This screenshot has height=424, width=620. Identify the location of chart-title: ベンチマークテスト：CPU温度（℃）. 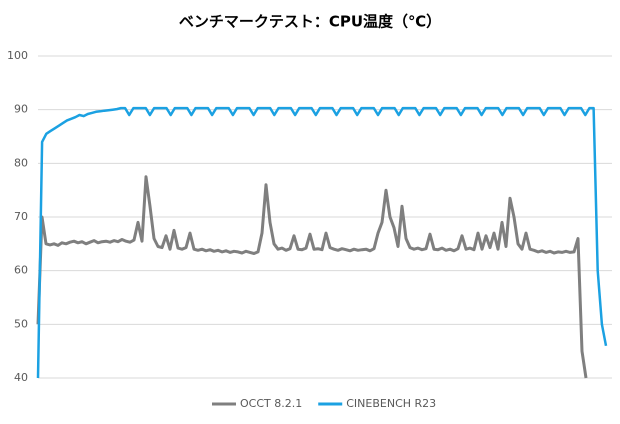
(310, 22).